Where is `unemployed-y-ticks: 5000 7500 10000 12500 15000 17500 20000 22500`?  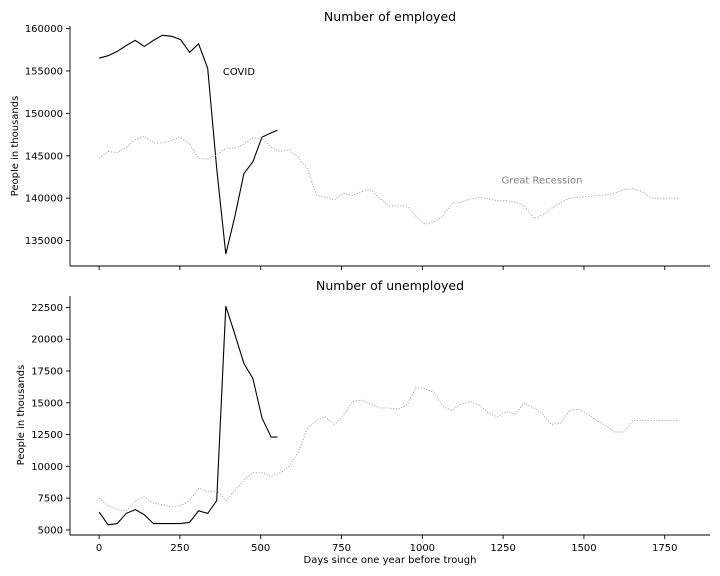 unemployed-y-ticks: 5000 7500 10000 12500 15000 17500 20000 22500 is located at coordinates (50, 419).